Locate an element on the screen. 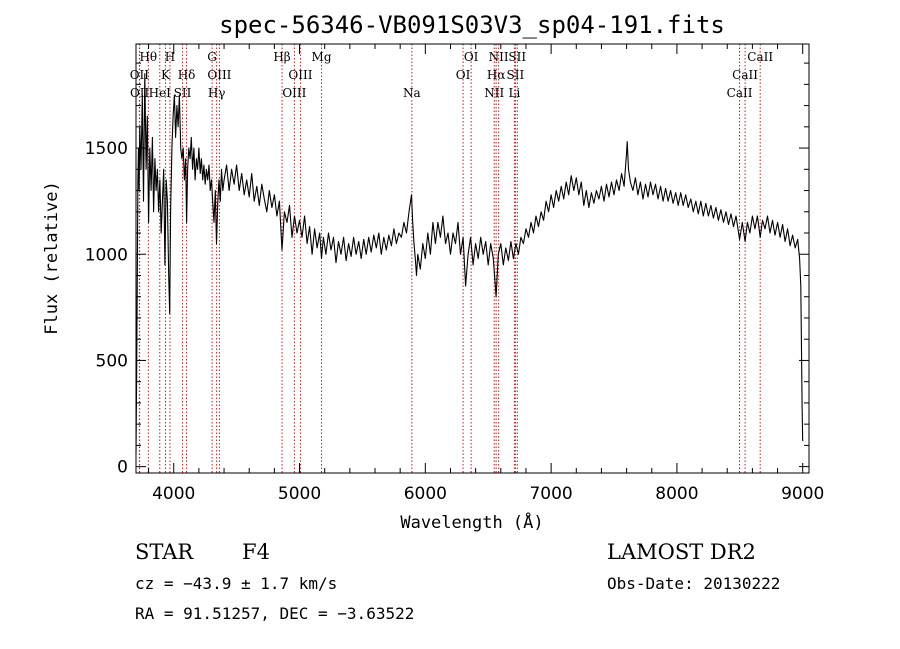 The width and height of the screenshot is (900, 649). observation-date: Obs-Date: 20130222 is located at coordinates (693, 583).